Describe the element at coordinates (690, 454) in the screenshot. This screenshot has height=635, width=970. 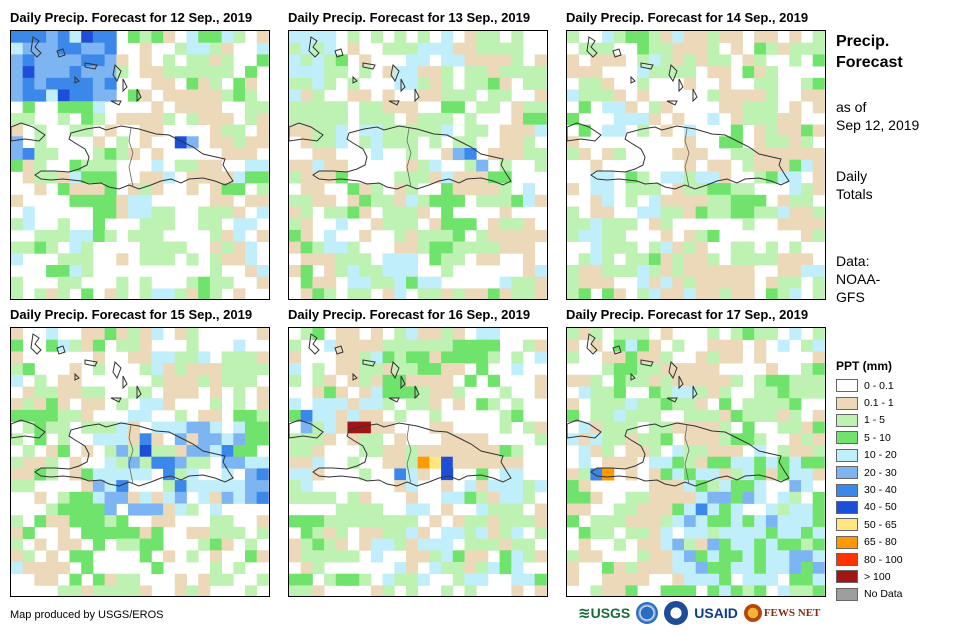
I see `hispaniola-coastline` at that location.